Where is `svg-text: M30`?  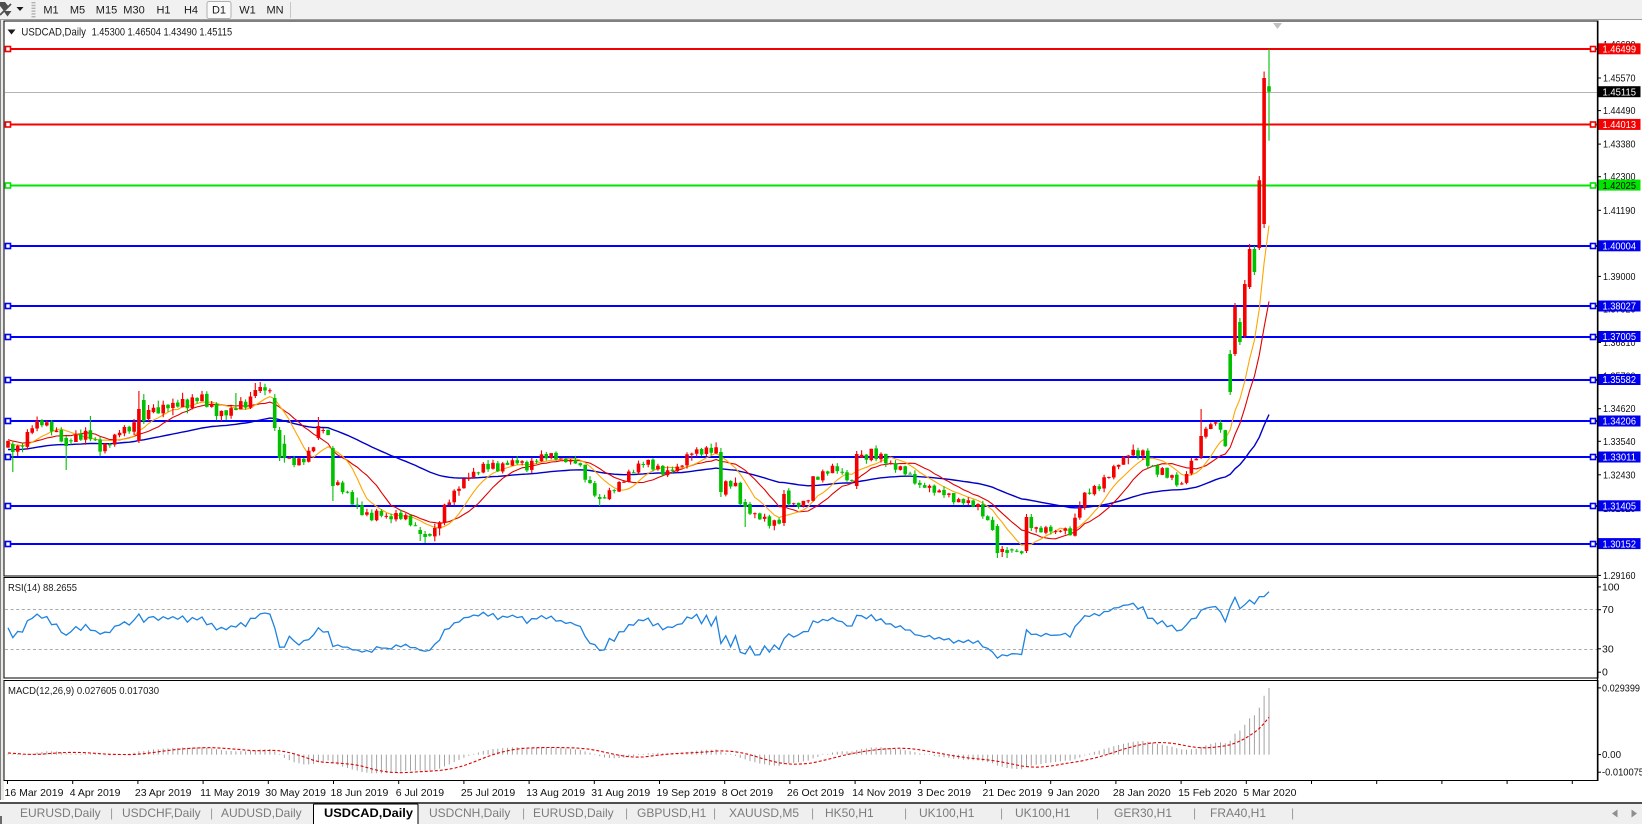 svg-text: M30 is located at coordinates (133, 11).